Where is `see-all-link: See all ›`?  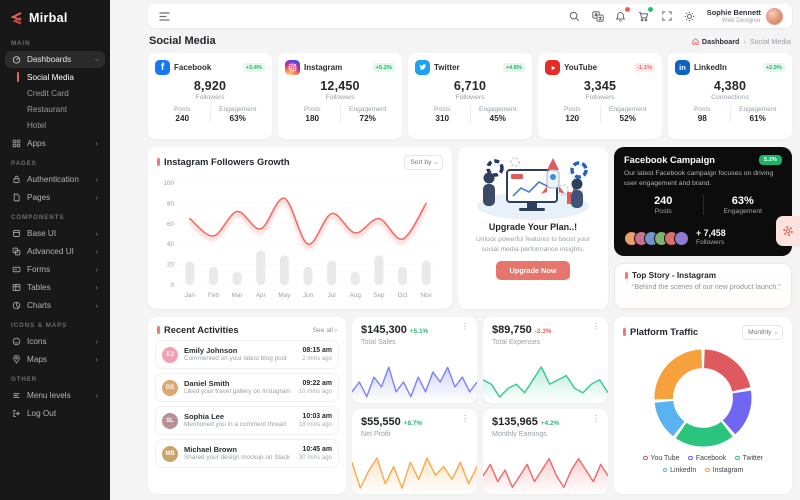
see-all-link: See all › is located at coordinates (324, 330).